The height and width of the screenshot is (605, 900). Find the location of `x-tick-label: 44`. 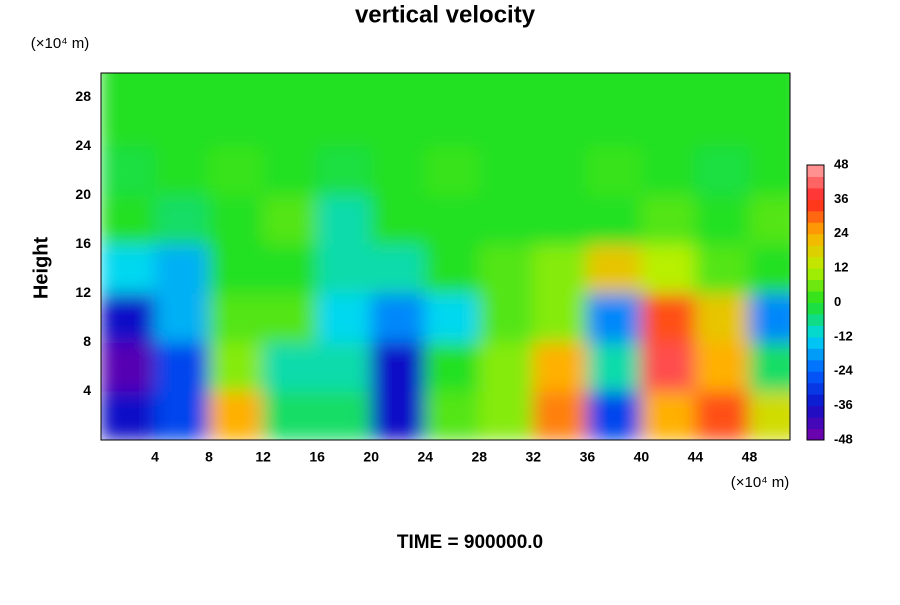

x-tick-label: 44 is located at coordinates (696, 457).